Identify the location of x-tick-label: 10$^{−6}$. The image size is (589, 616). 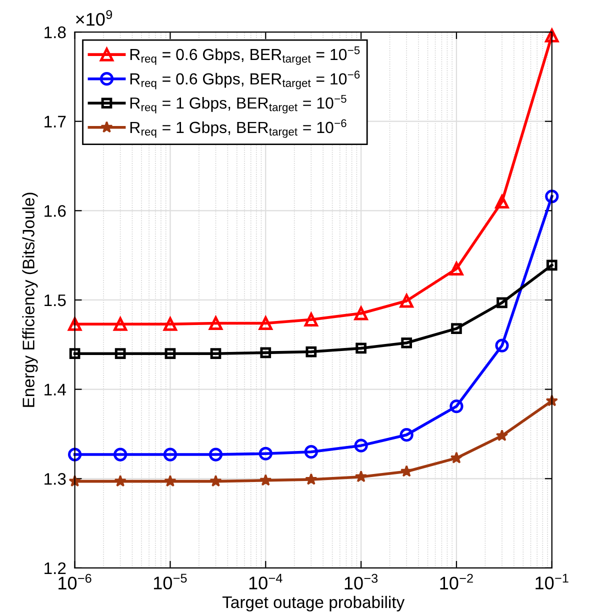
(75, 582).